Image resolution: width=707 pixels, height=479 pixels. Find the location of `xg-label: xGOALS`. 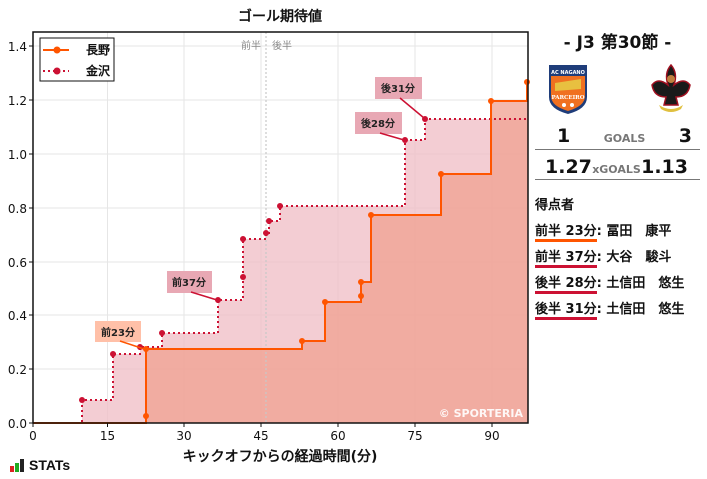

xg-label: xGOALS is located at coordinates (616, 169).